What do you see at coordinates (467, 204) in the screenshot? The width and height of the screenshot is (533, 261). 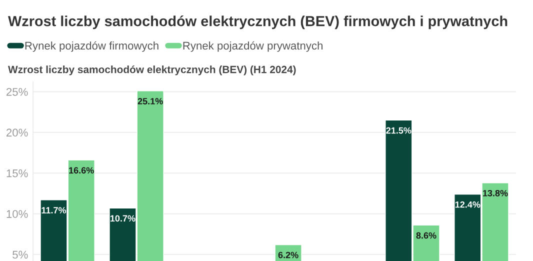 I see `data-label: 12.4%` at bounding box center [467, 204].